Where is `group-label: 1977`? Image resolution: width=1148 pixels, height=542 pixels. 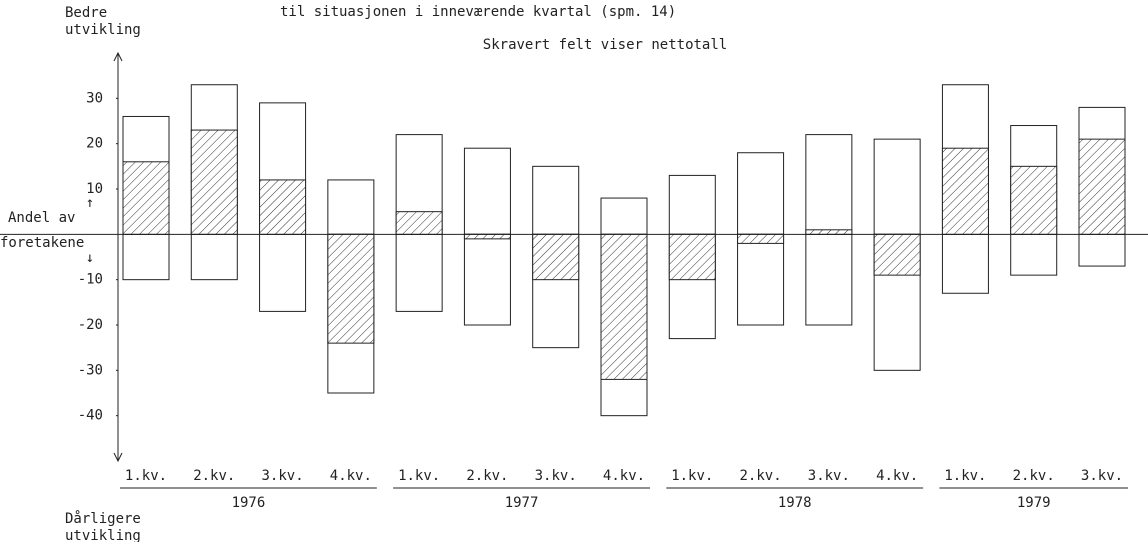 group-label: 1977 is located at coordinates (522, 503).